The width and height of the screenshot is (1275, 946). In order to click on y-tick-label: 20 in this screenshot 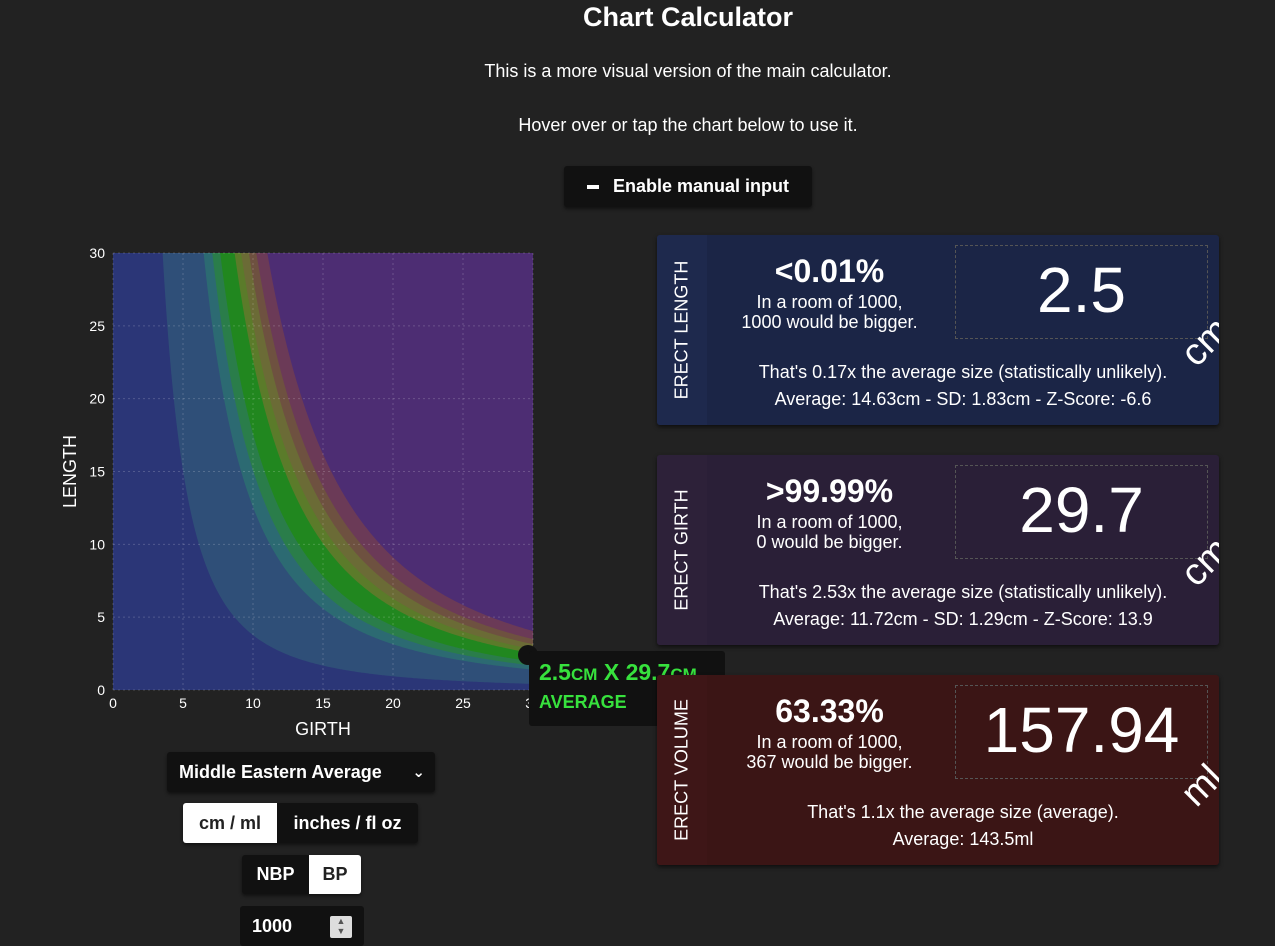, I will do `click(97, 399)`.